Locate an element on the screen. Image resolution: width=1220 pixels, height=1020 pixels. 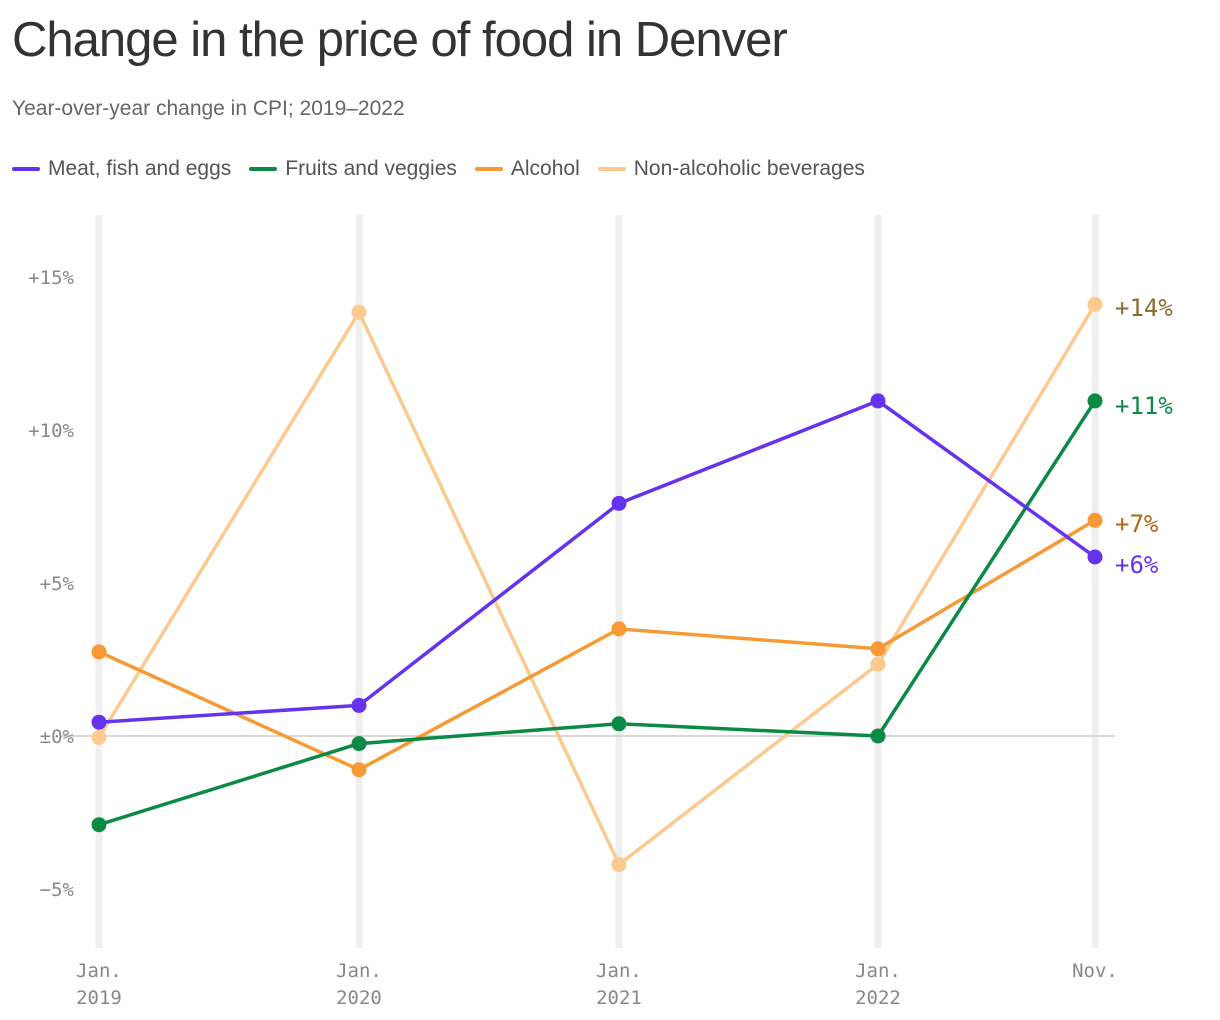
x-tick-label: Nov. is located at coordinates (1095, 971).